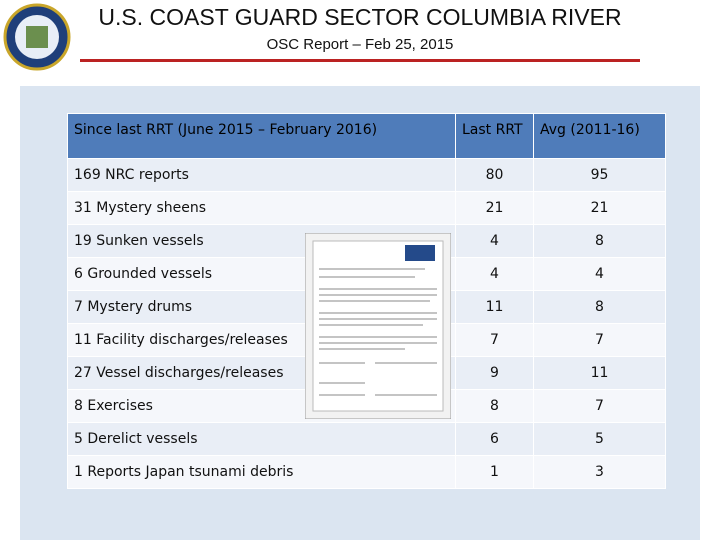 Image resolution: width=720 pixels, height=540 pixels. What do you see at coordinates (599, 136) in the screenshot?
I see `header-cell: Avg (2011-16)` at bounding box center [599, 136].